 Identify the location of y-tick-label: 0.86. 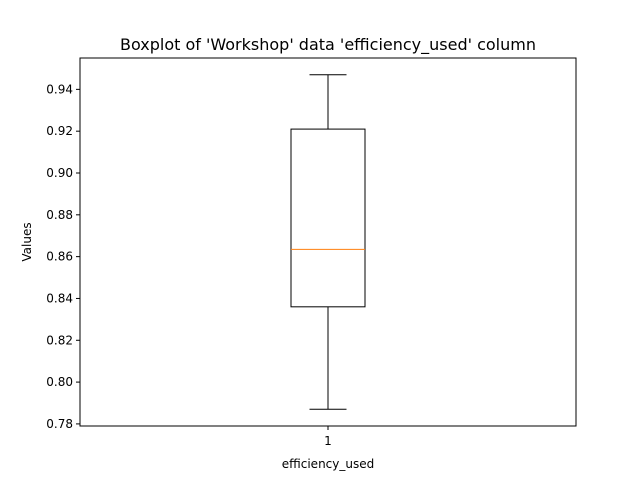
(59, 257).